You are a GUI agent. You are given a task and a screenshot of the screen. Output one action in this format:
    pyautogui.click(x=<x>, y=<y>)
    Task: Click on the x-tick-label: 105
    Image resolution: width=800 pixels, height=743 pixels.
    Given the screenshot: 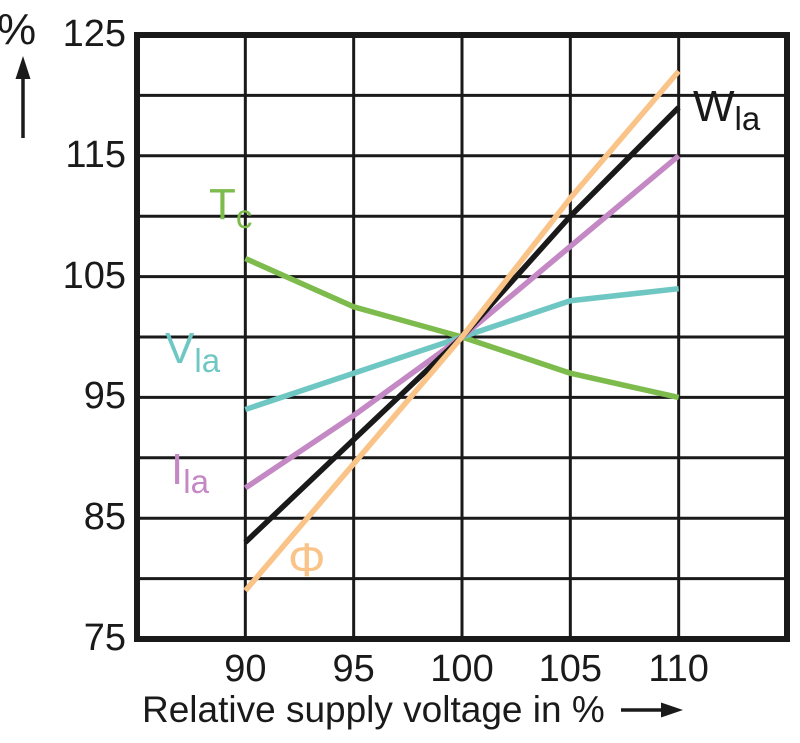 What is the action you would take?
    pyautogui.click(x=570, y=669)
    